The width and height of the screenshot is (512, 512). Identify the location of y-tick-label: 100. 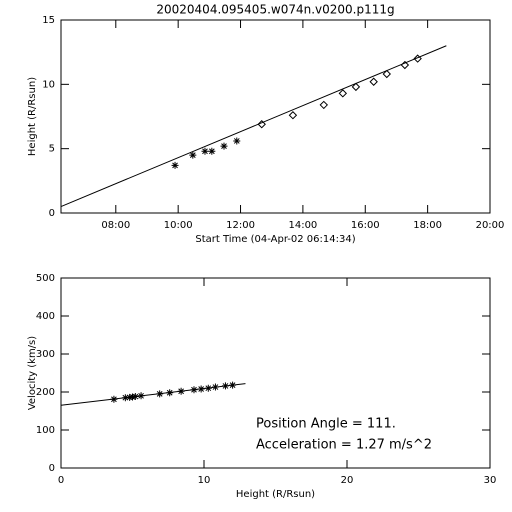
(45, 430).